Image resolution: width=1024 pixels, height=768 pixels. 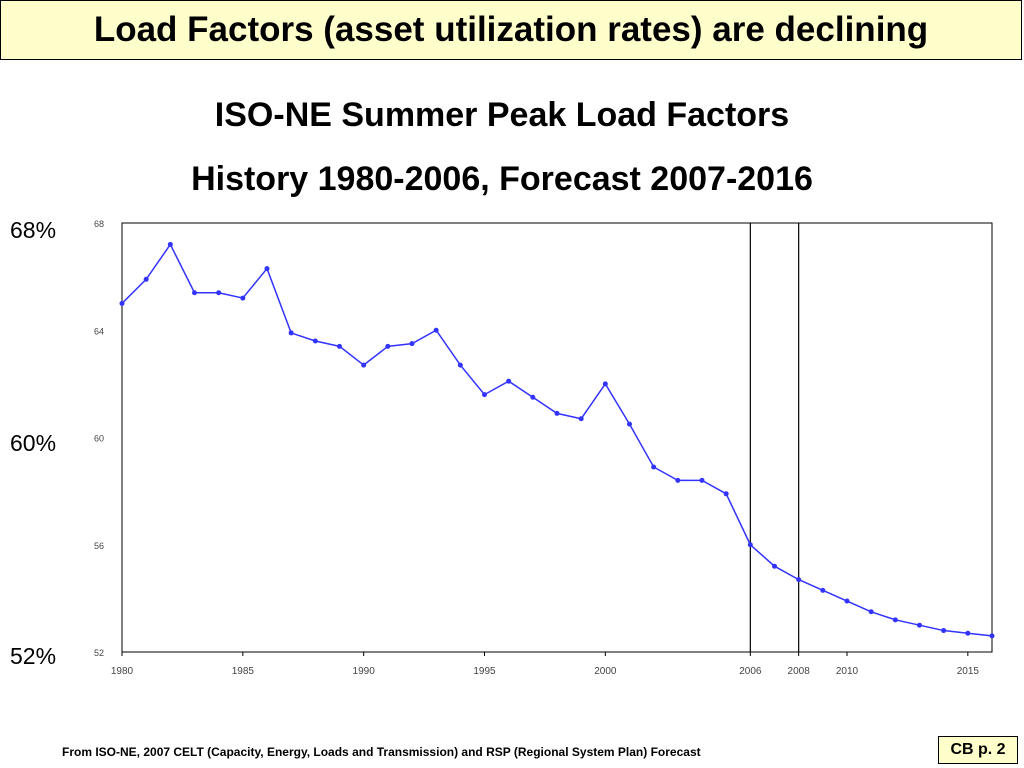 What do you see at coordinates (243, 671) in the screenshot?
I see `x-tick-label: 1985` at bounding box center [243, 671].